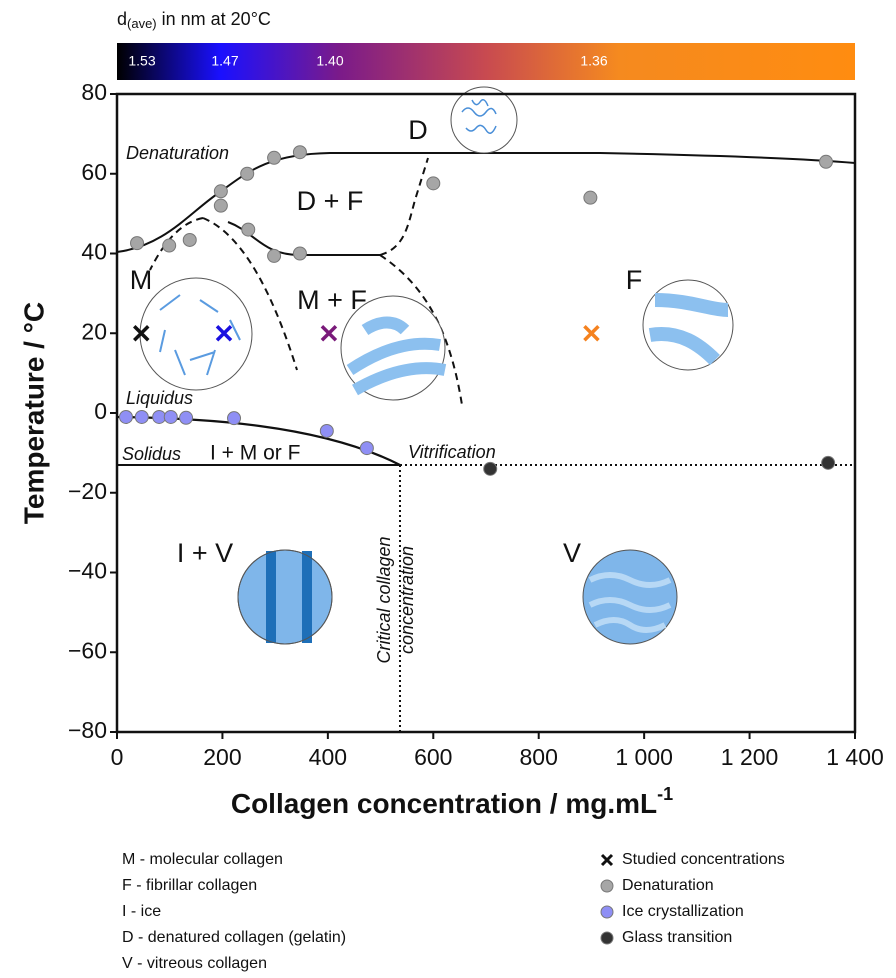 Image resolution: width=896 pixels, height=978 pixels. Describe the element at coordinates (593, 61) in the screenshot. I see `colorbar-tick-label: 1.36` at that location.